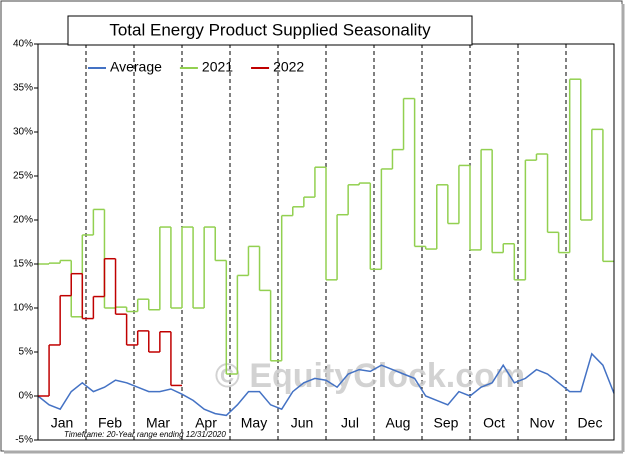  Describe the element at coordinates (23, 308) in the screenshot. I see `y-tick-label: 10%` at that location.